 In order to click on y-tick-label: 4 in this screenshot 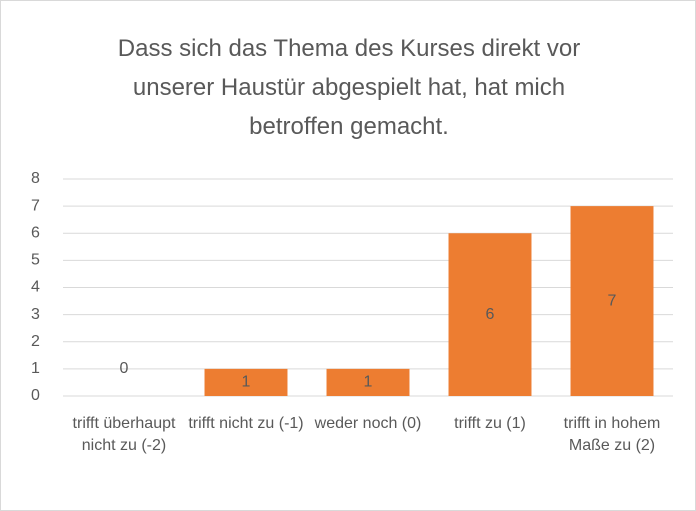, I will do `click(35, 287)`.